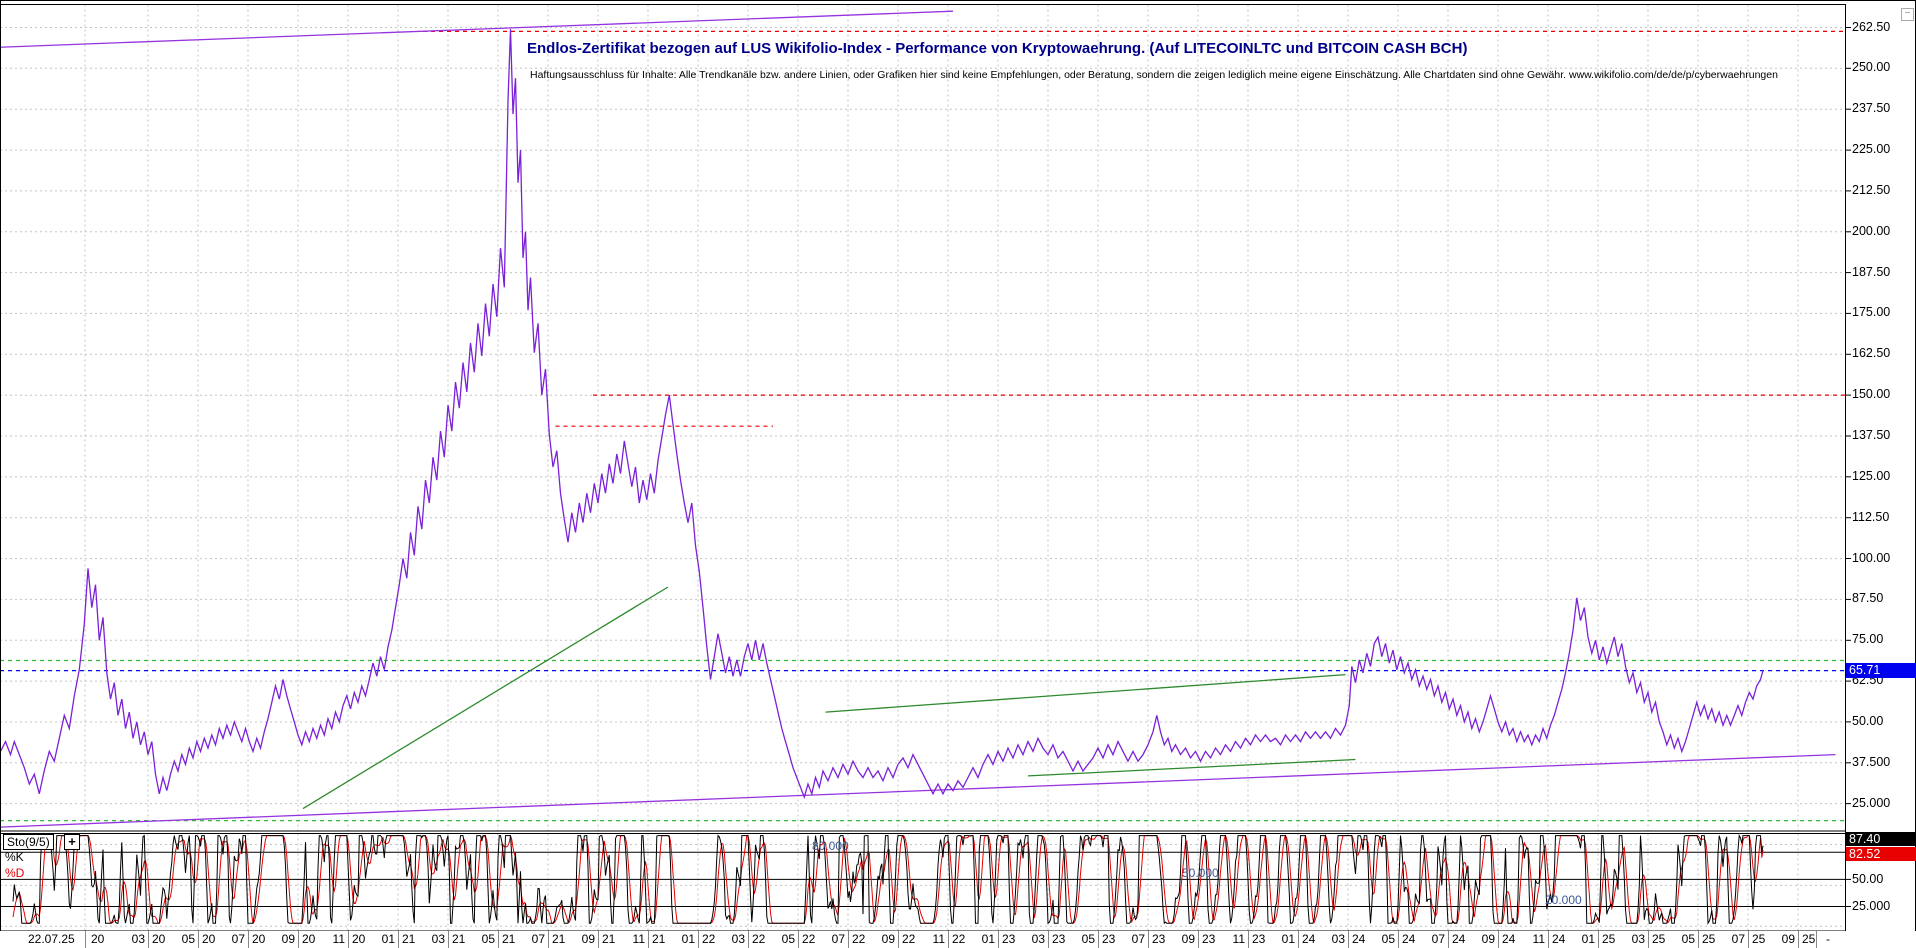  What do you see at coordinates (72, 842) in the screenshot?
I see `add-indicator-button: +` at bounding box center [72, 842].